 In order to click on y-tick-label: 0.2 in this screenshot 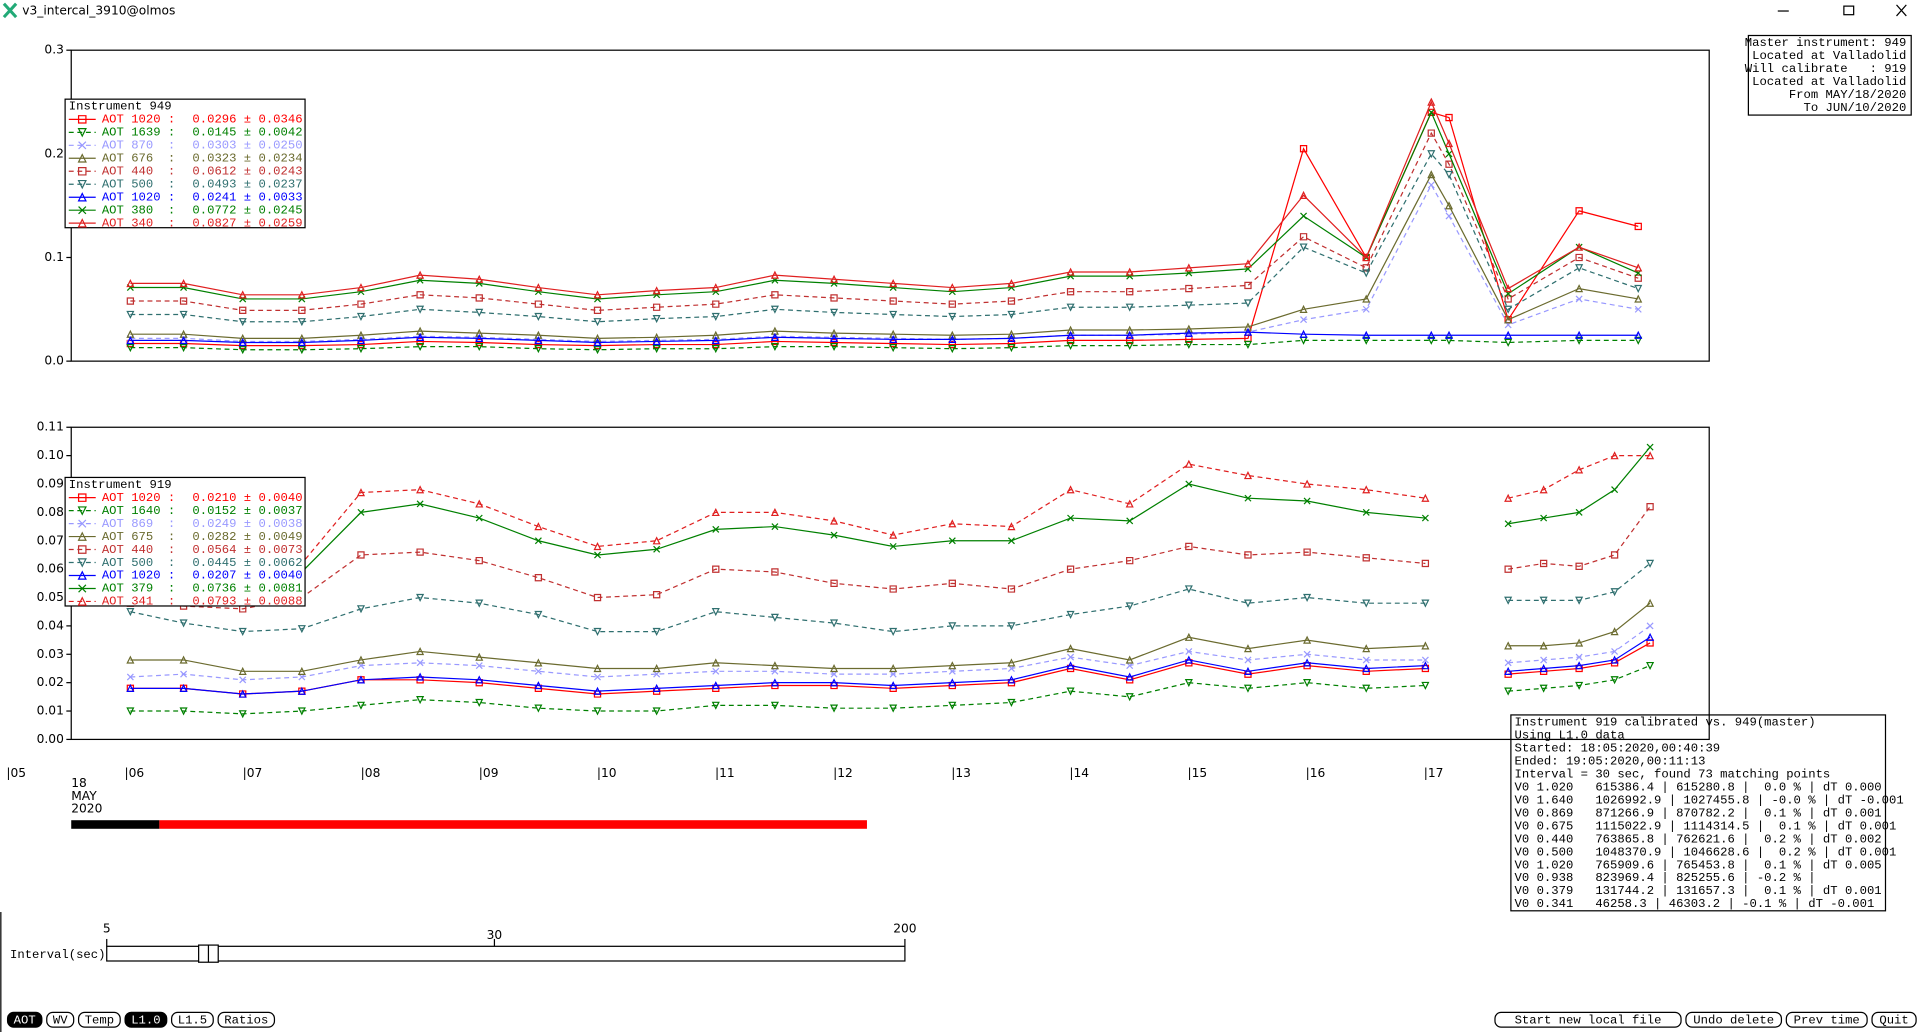, I will do `click(53, 153)`.